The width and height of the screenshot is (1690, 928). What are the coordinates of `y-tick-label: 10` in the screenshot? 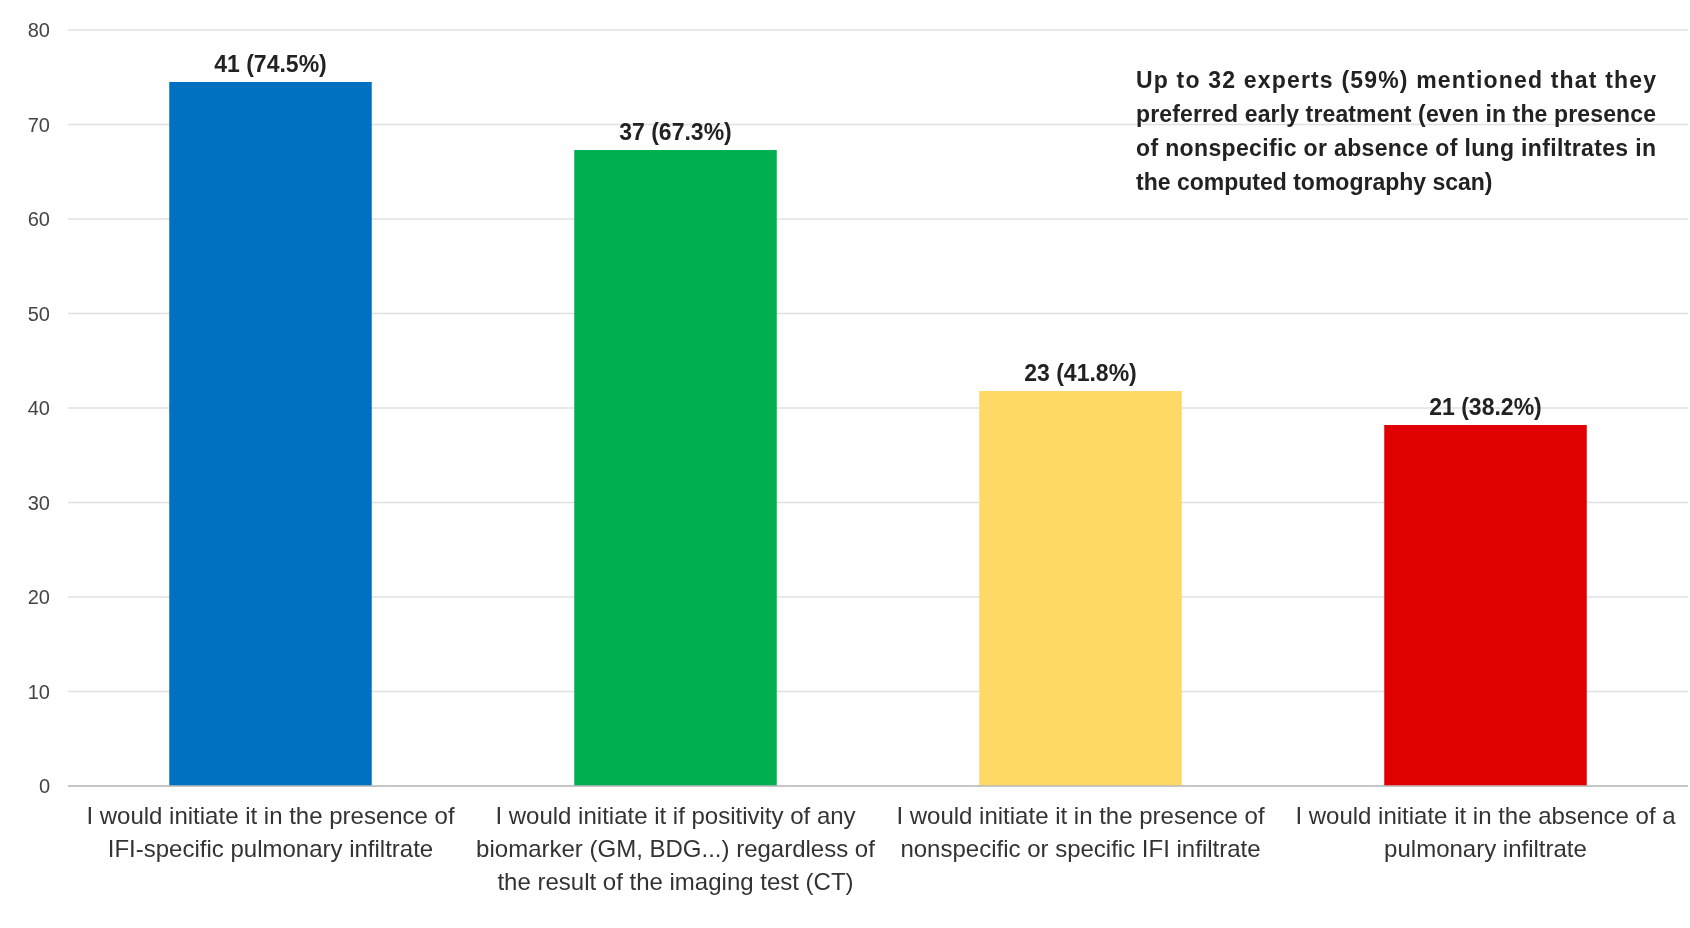 It's located at (38, 691).